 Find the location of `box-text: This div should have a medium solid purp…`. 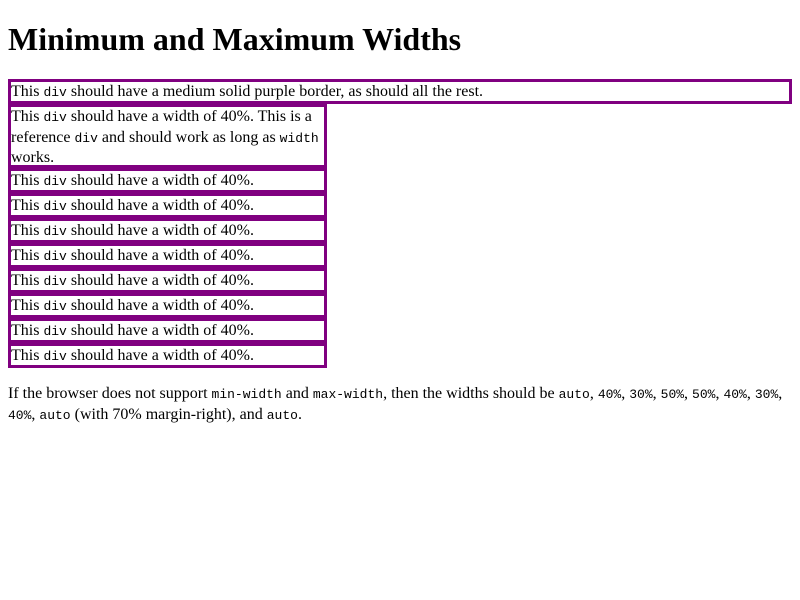

box-text: This div should have a medium solid purp… is located at coordinates (247, 91).